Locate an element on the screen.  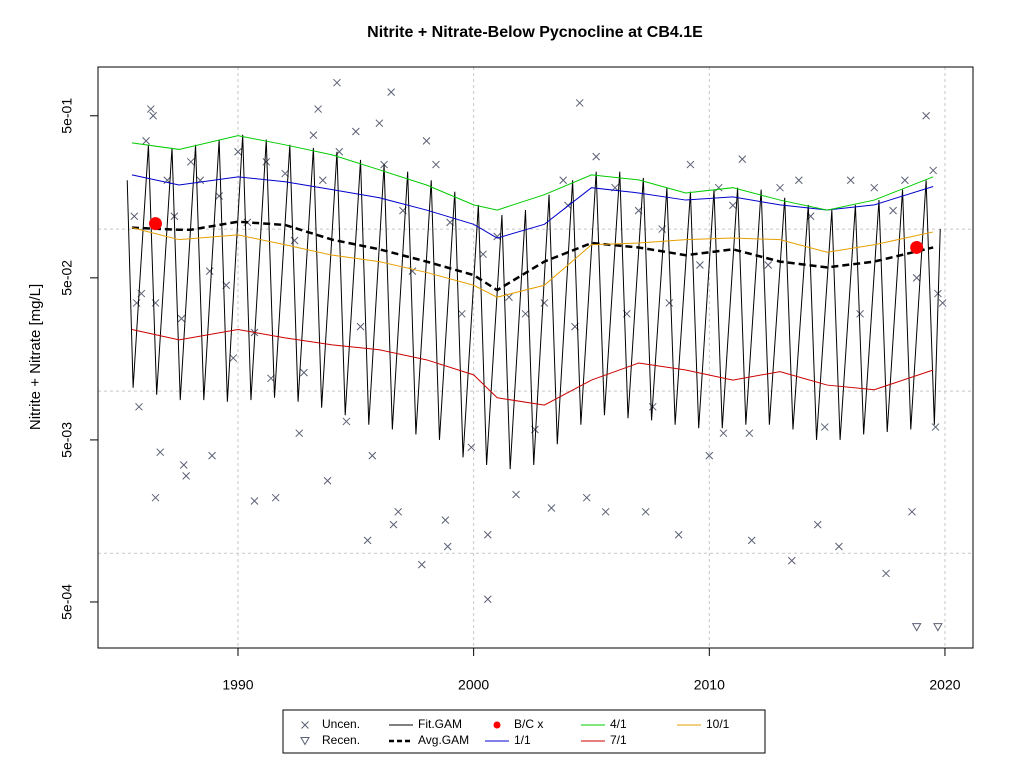
x-tick-label: 1990 is located at coordinates (237, 685).